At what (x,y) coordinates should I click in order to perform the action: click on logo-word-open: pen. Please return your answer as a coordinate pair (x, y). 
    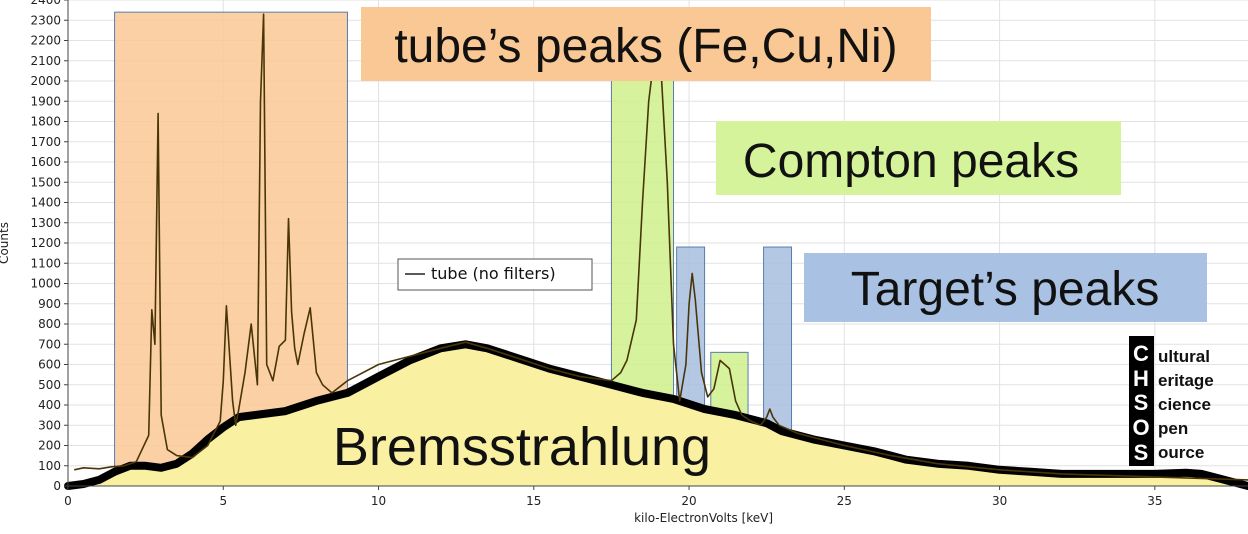
    Looking at the image, I should click on (1173, 428).